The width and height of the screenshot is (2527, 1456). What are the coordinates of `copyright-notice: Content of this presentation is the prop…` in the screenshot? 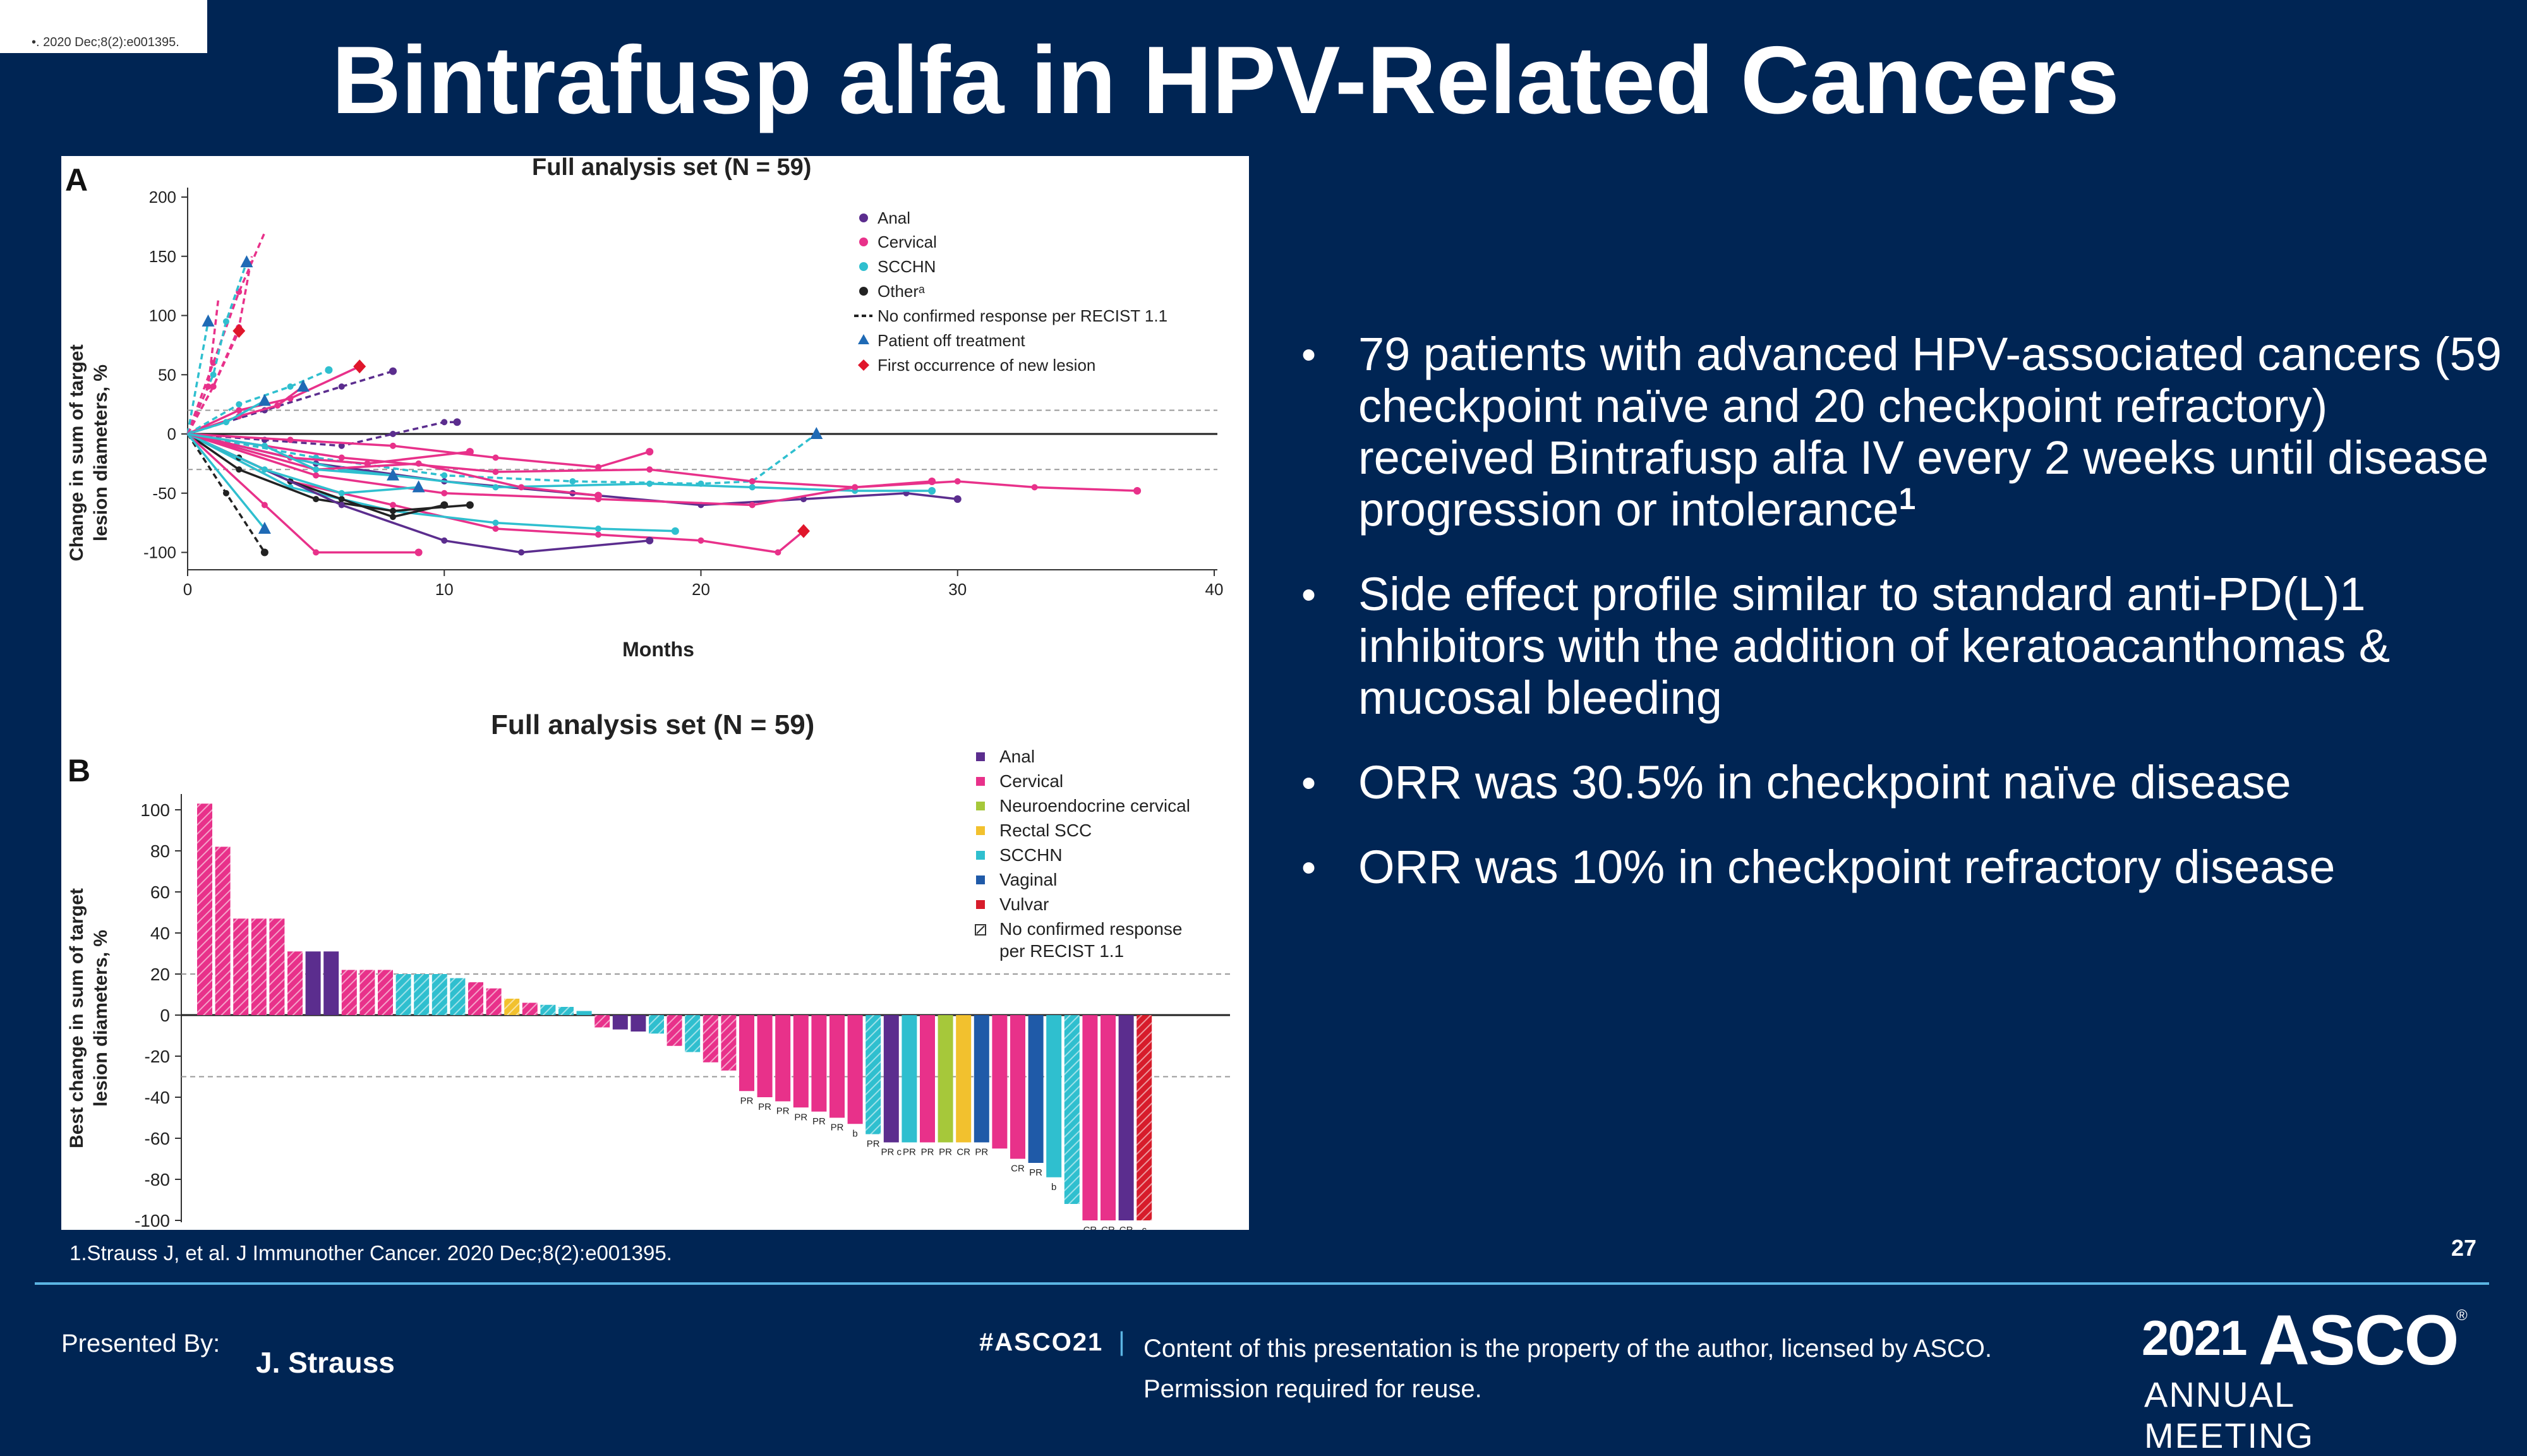 It's located at (1568, 1369).